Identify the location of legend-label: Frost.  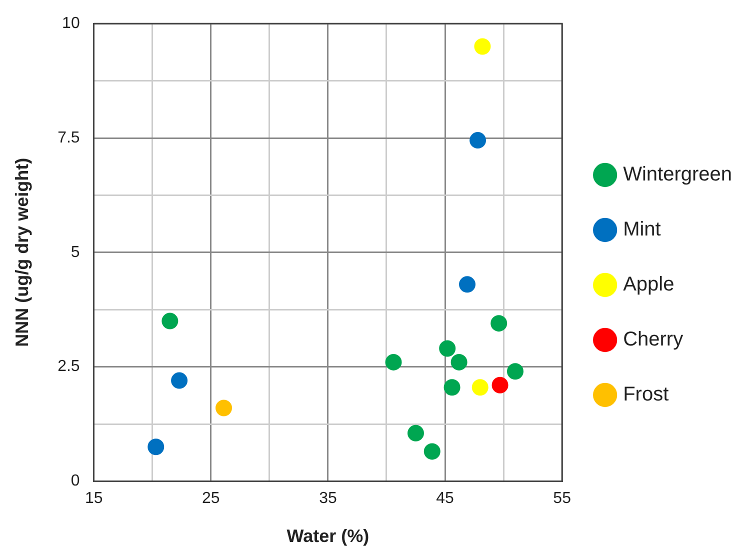
(646, 395).